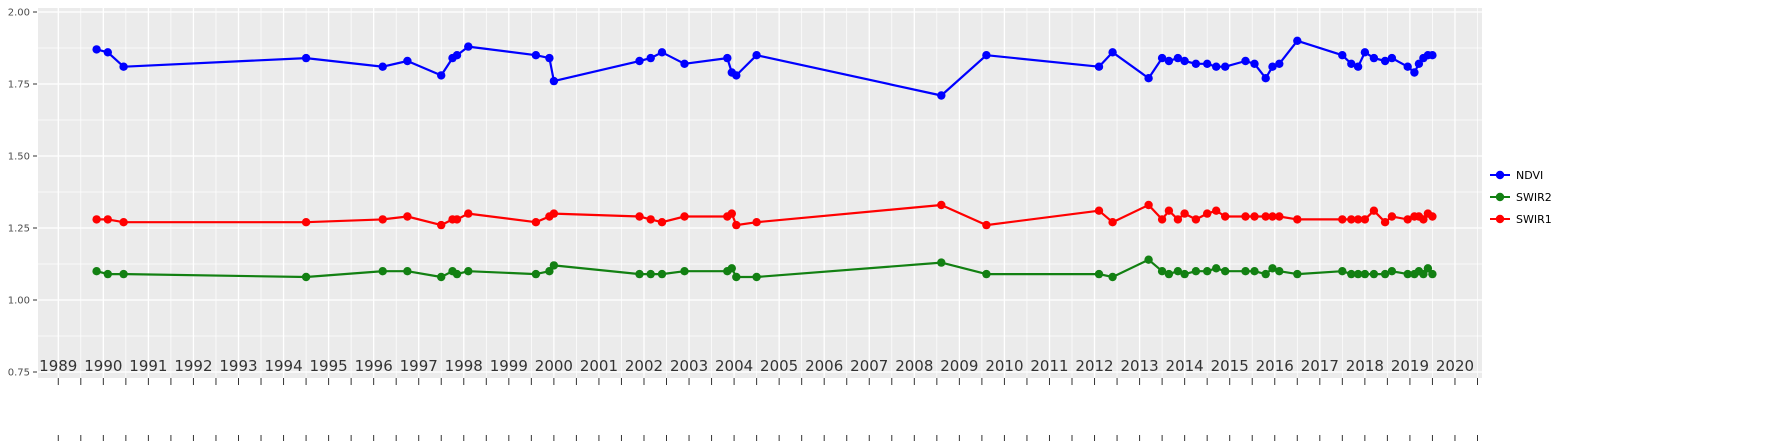 The height and width of the screenshot is (442, 1773). I want to click on legend-item-ndvi: NDVI, so click(1520, 175).